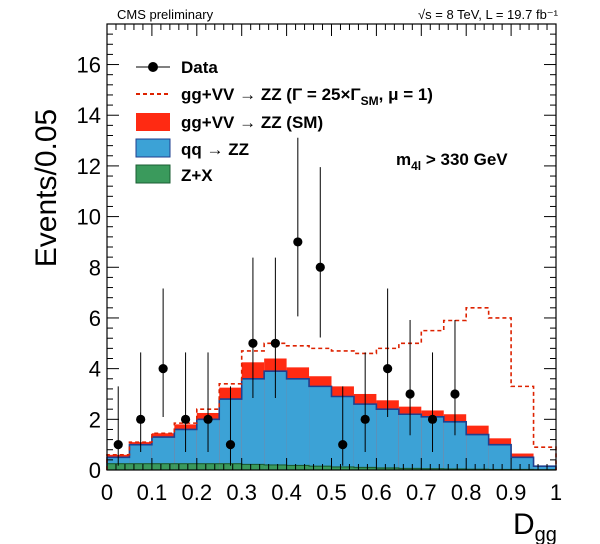  Describe the element at coordinates (546, 534) in the screenshot. I see `x-axis-title-sub: gg` at that location.